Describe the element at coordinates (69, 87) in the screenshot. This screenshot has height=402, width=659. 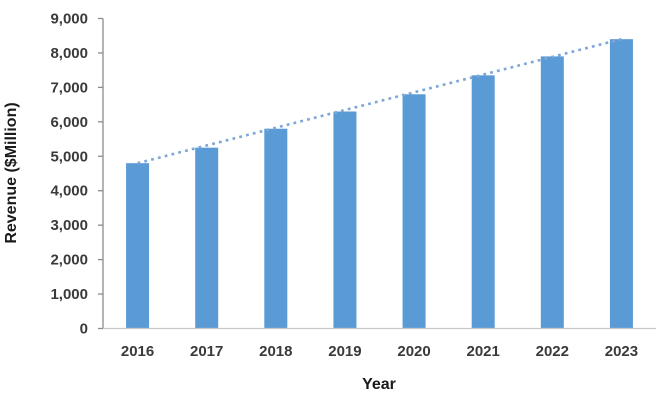
I see `y-tick-label: 7,000` at that location.